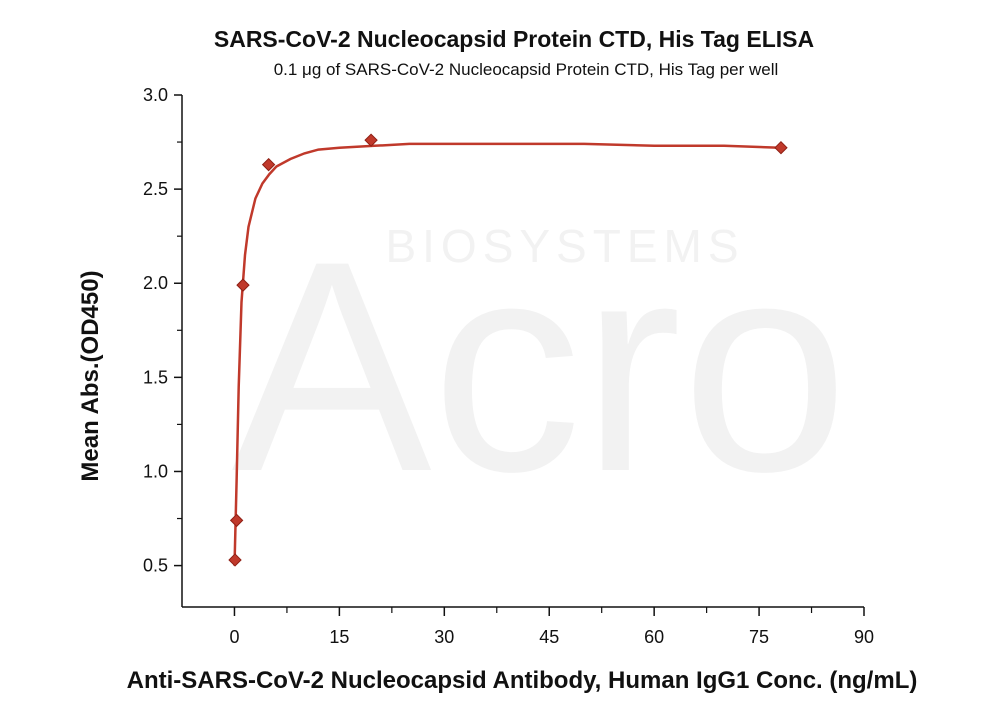  Describe the element at coordinates (155, 95) in the screenshot. I see `y-tick-label: 3.0` at that location.